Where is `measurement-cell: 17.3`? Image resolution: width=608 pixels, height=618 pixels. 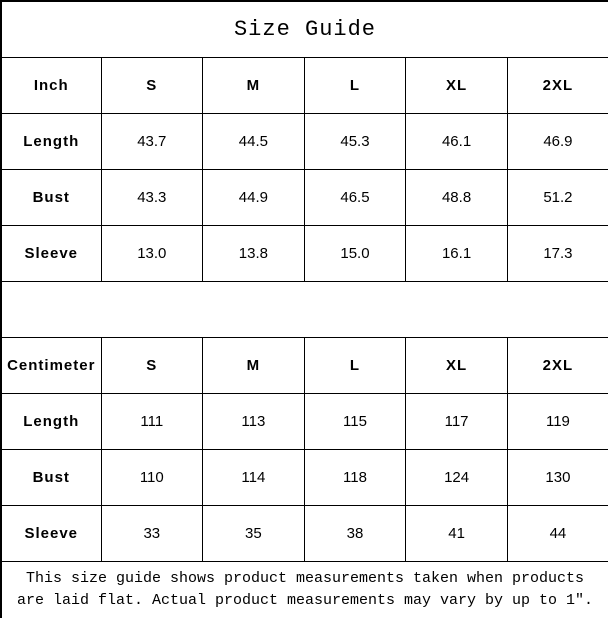 measurement-cell: 17.3 is located at coordinates (557, 253).